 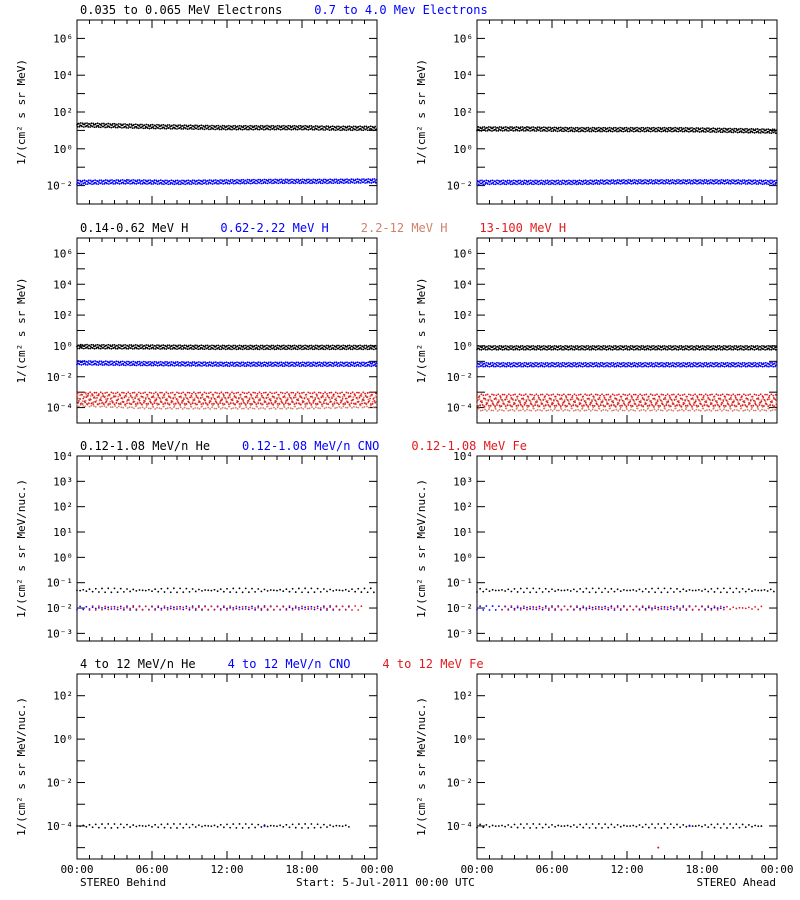 What do you see at coordinates (289, 664) in the screenshot?
I see `legend-entry: 4 to 12 MeV/n CNO` at bounding box center [289, 664].